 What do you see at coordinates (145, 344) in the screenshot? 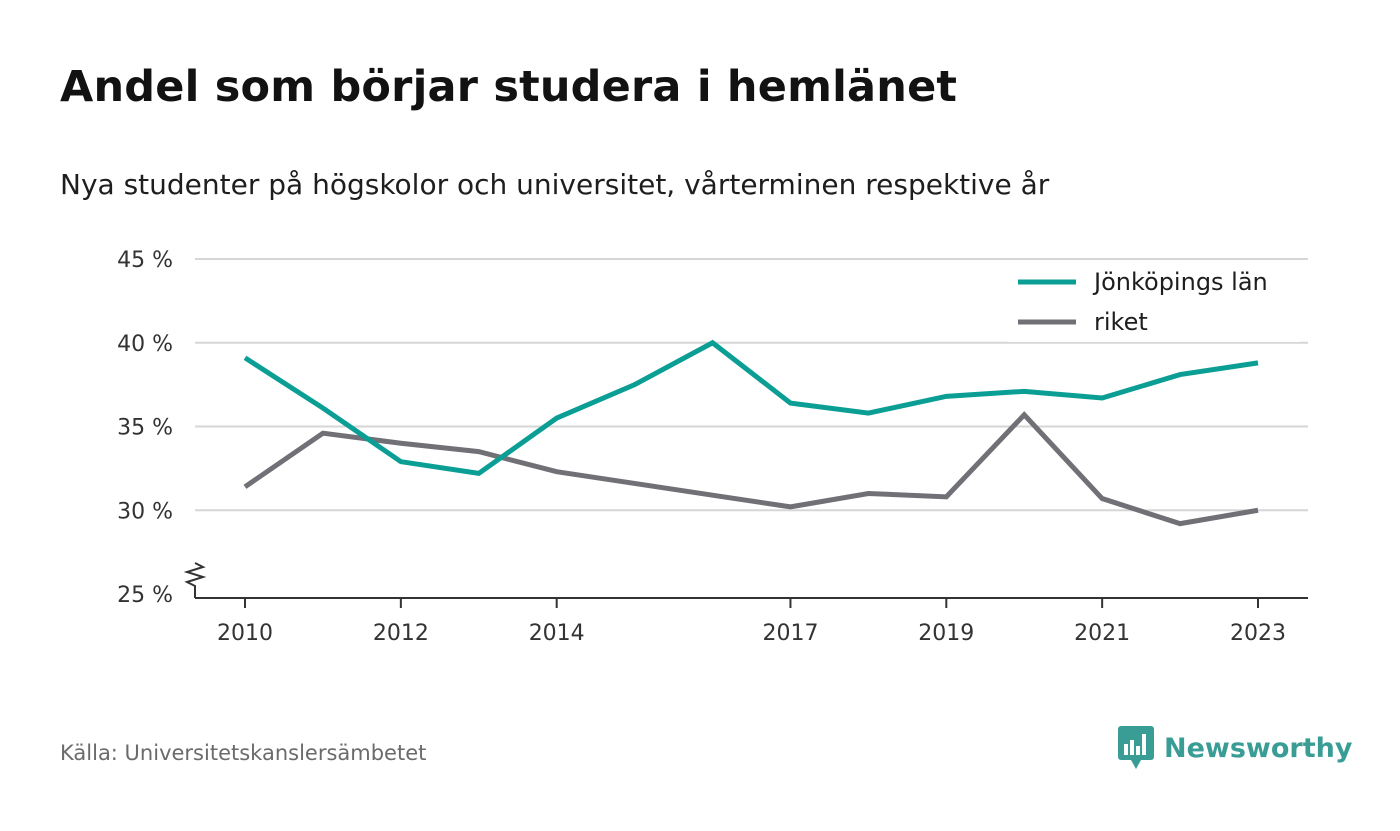
I see `y-tick-label: 40 %` at bounding box center [145, 344].